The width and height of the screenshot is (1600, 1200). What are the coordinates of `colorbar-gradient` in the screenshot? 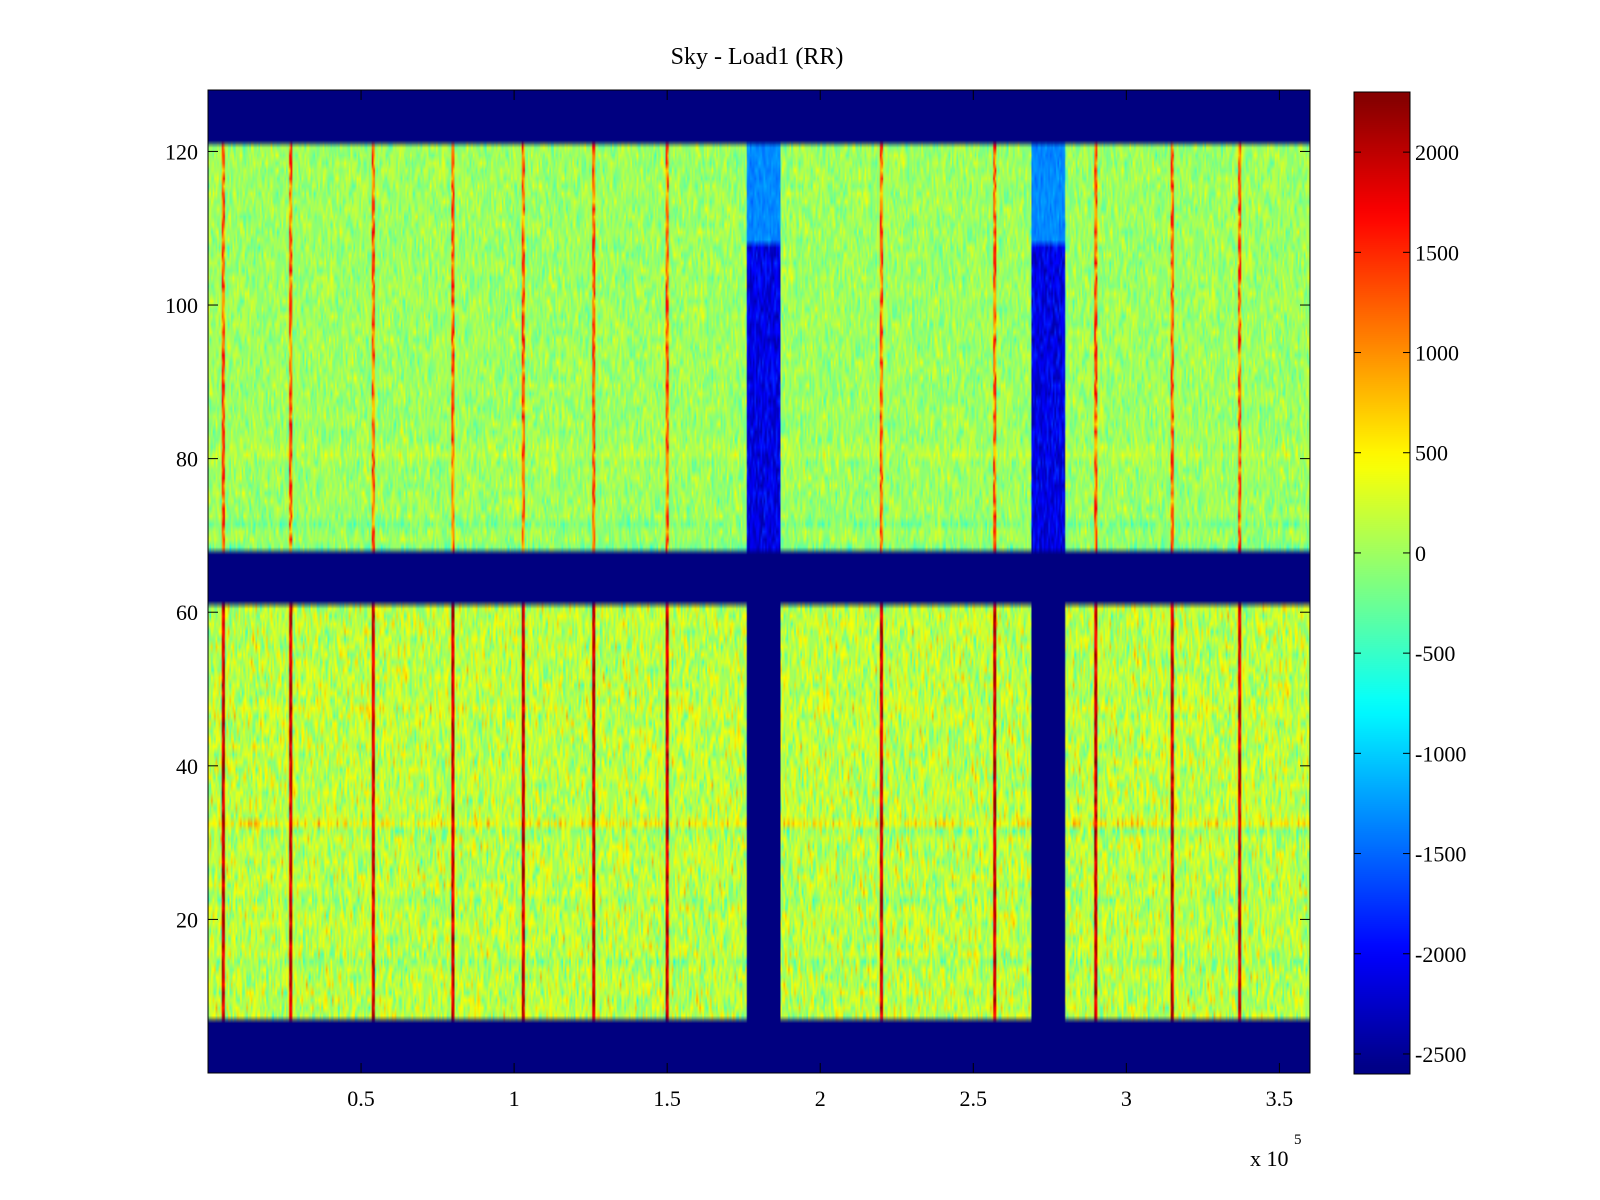 It's located at (1382, 583).